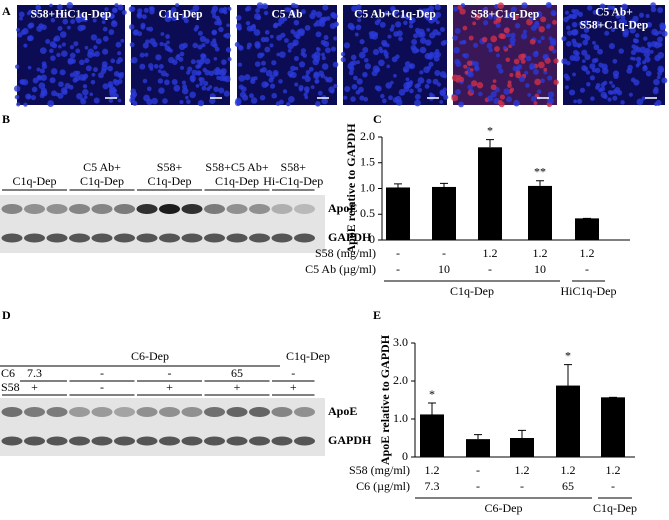 This screenshot has height=520, width=669. Describe the element at coordinates (351, 188) in the screenshot. I see `y-axis-label: ApoE relative to GAPDH` at that location.